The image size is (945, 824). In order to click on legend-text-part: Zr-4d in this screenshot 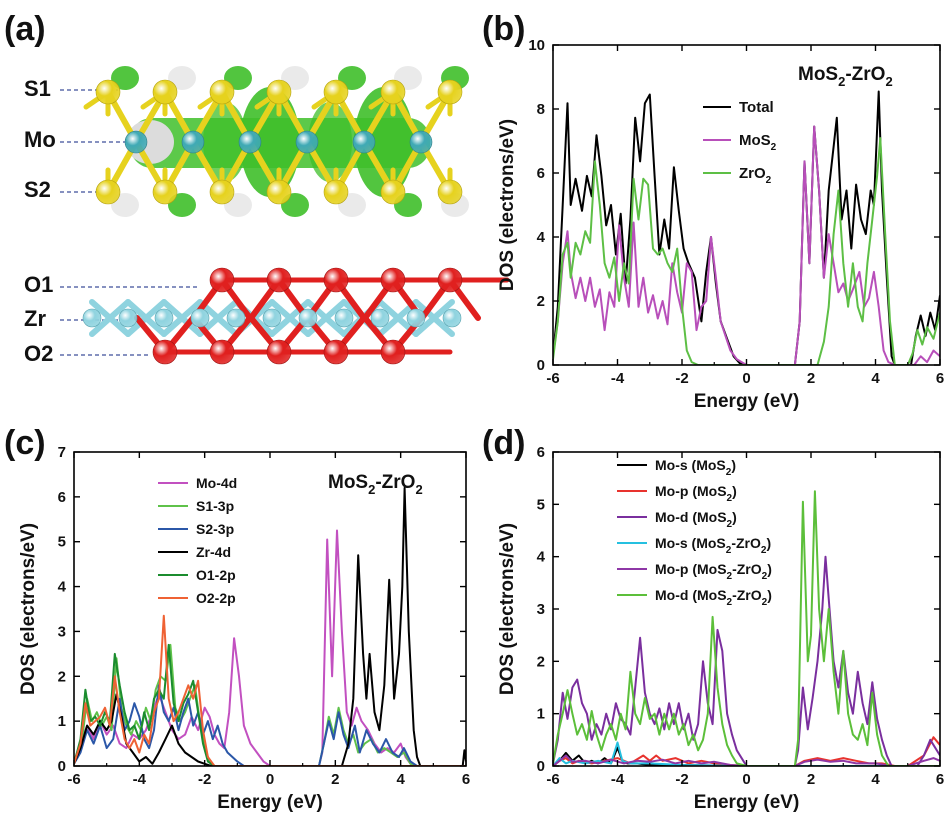, I will do `click(213, 552)`.